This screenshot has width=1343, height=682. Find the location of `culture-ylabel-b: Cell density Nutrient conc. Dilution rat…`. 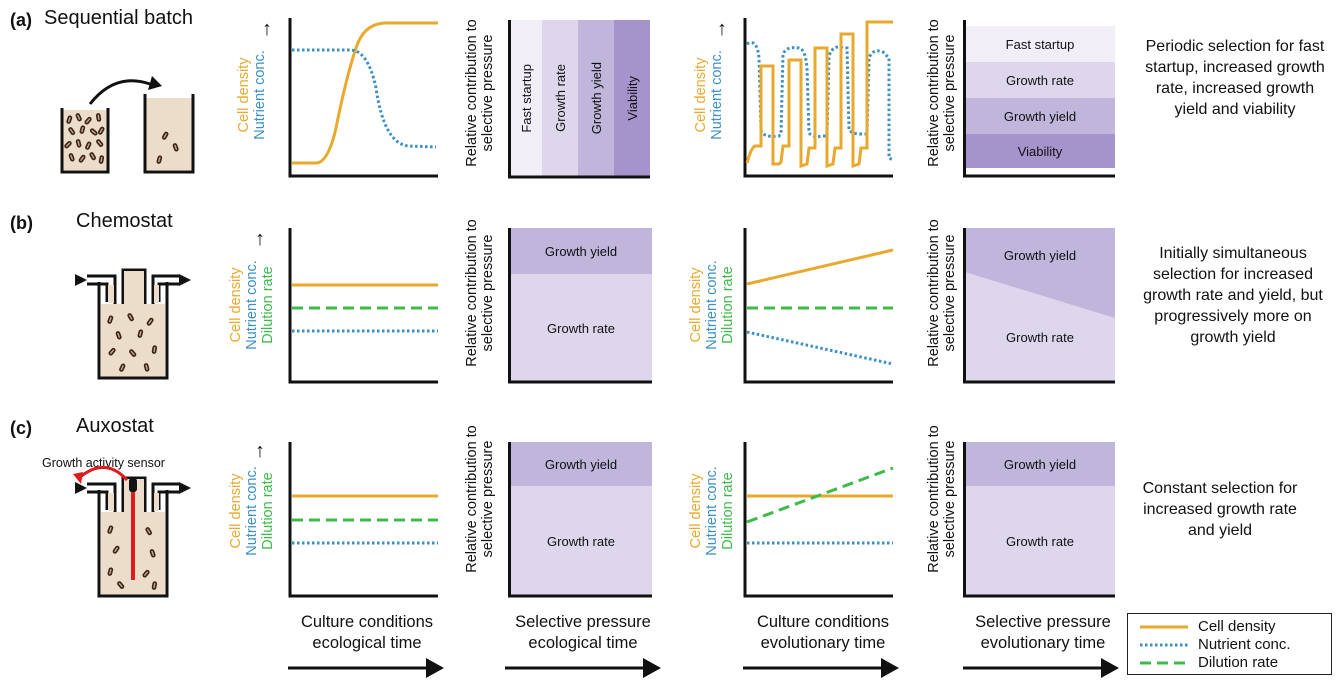

culture-ylabel-b: Cell density Nutrient conc. Dilution rat… is located at coordinates (252, 305).